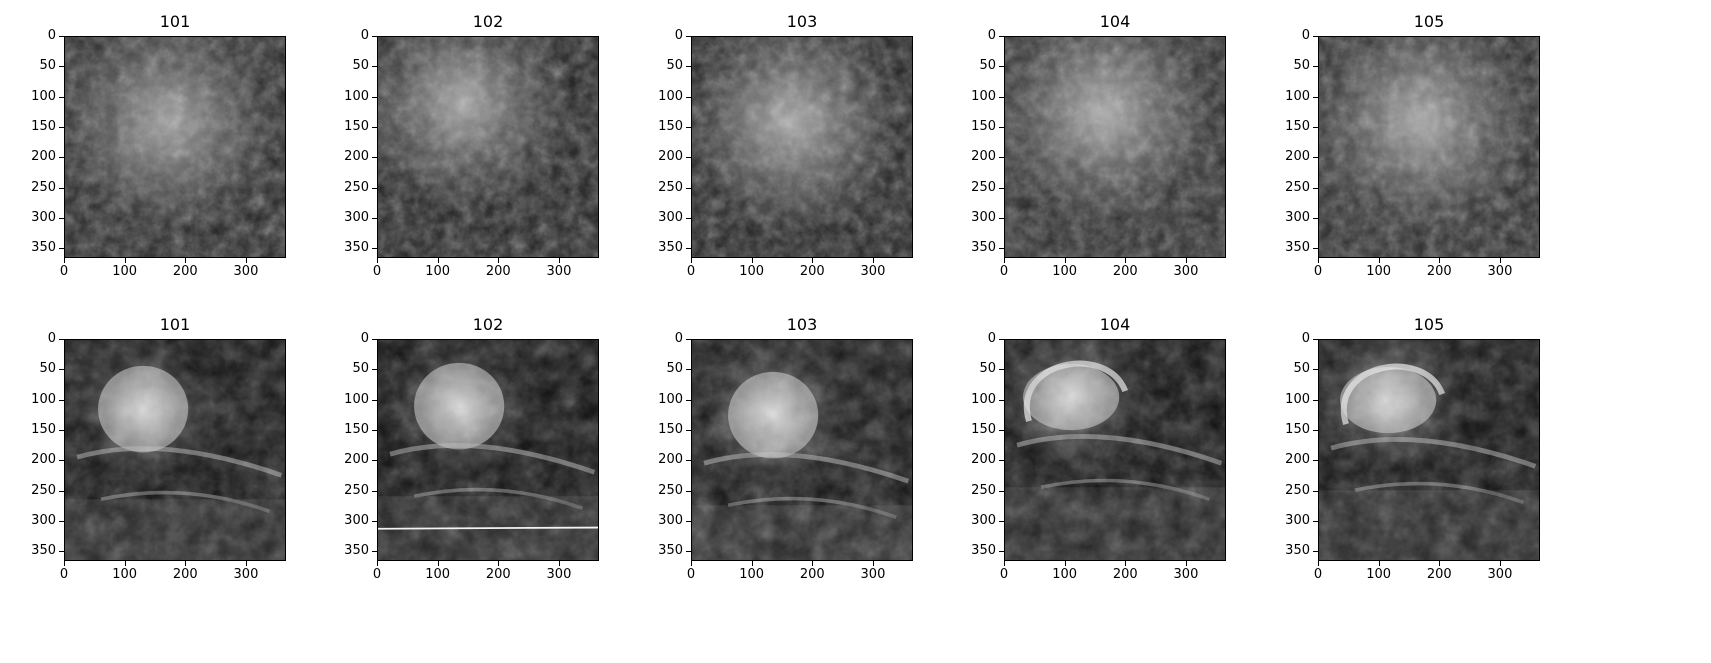 This screenshot has height=663, width=1711. What do you see at coordinates (1115, 324) in the screenshot?
I see `panel-title: 104` at bounding box center [1115, 324].